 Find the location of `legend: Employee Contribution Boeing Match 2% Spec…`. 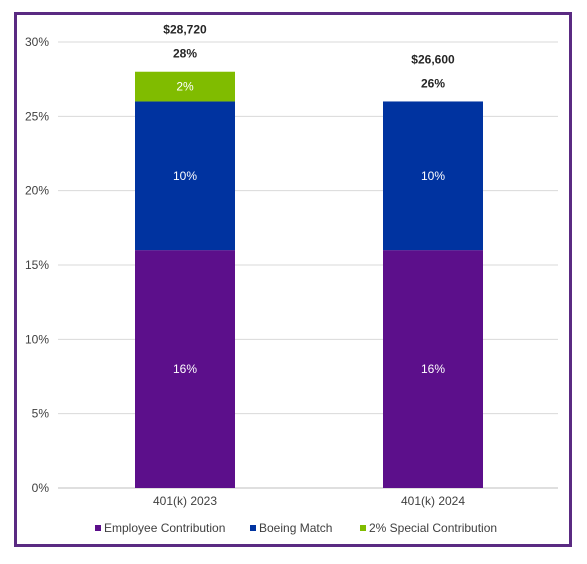

legend: Employee Contribution Boeing Match 2% Spec… is located at coordinates (296, 528).